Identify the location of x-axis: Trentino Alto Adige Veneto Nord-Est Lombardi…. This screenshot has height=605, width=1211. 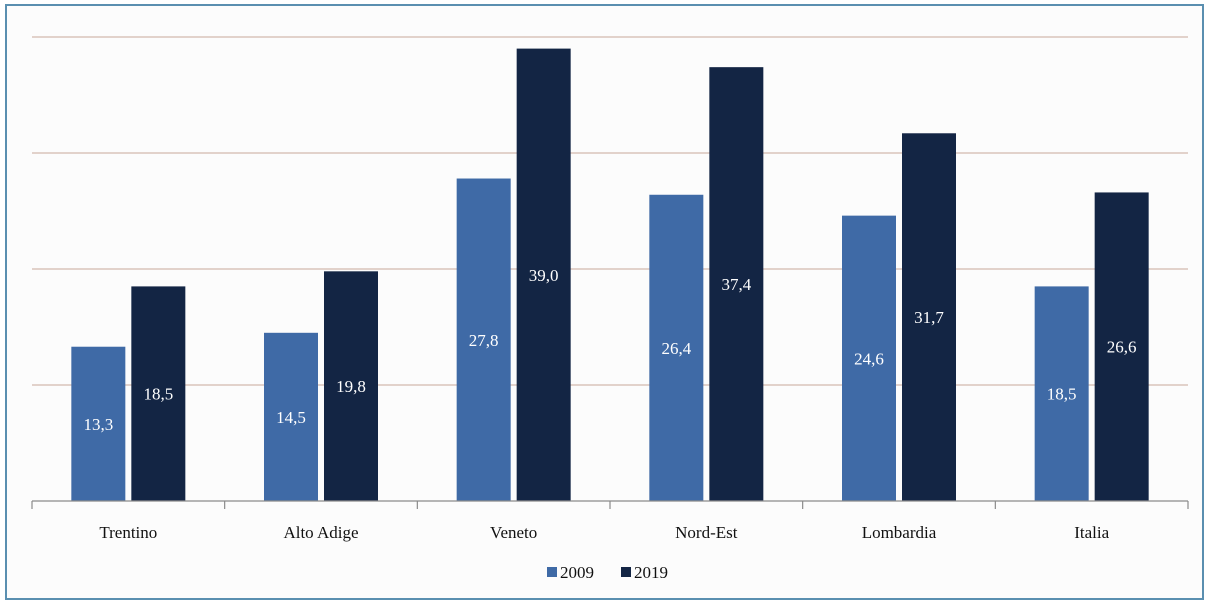
(610, 521).